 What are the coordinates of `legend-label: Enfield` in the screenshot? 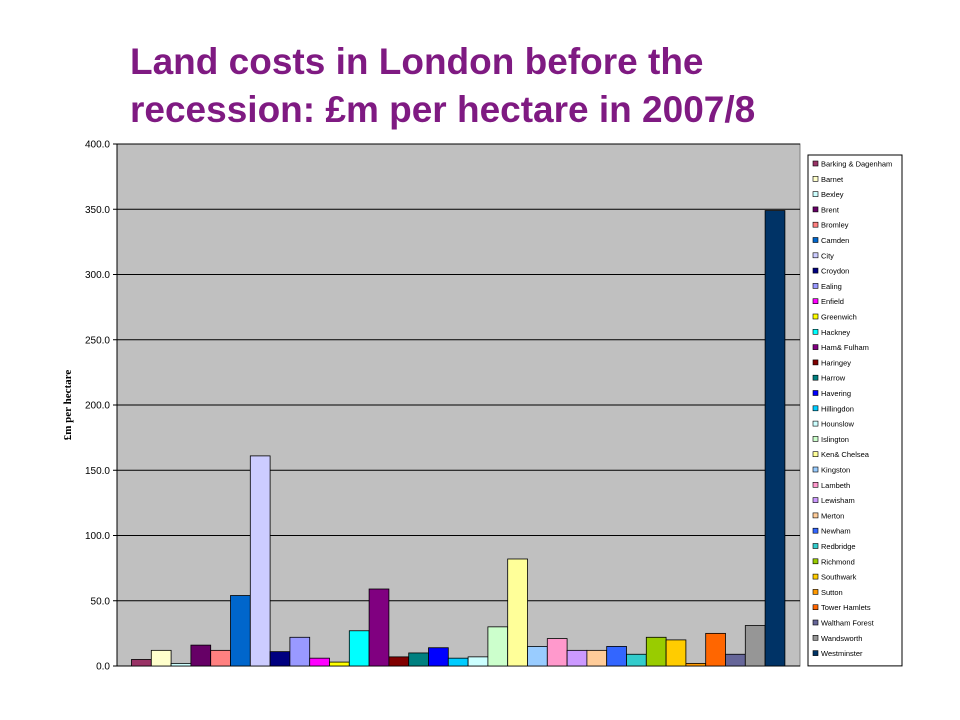 It's located at (832, 301).